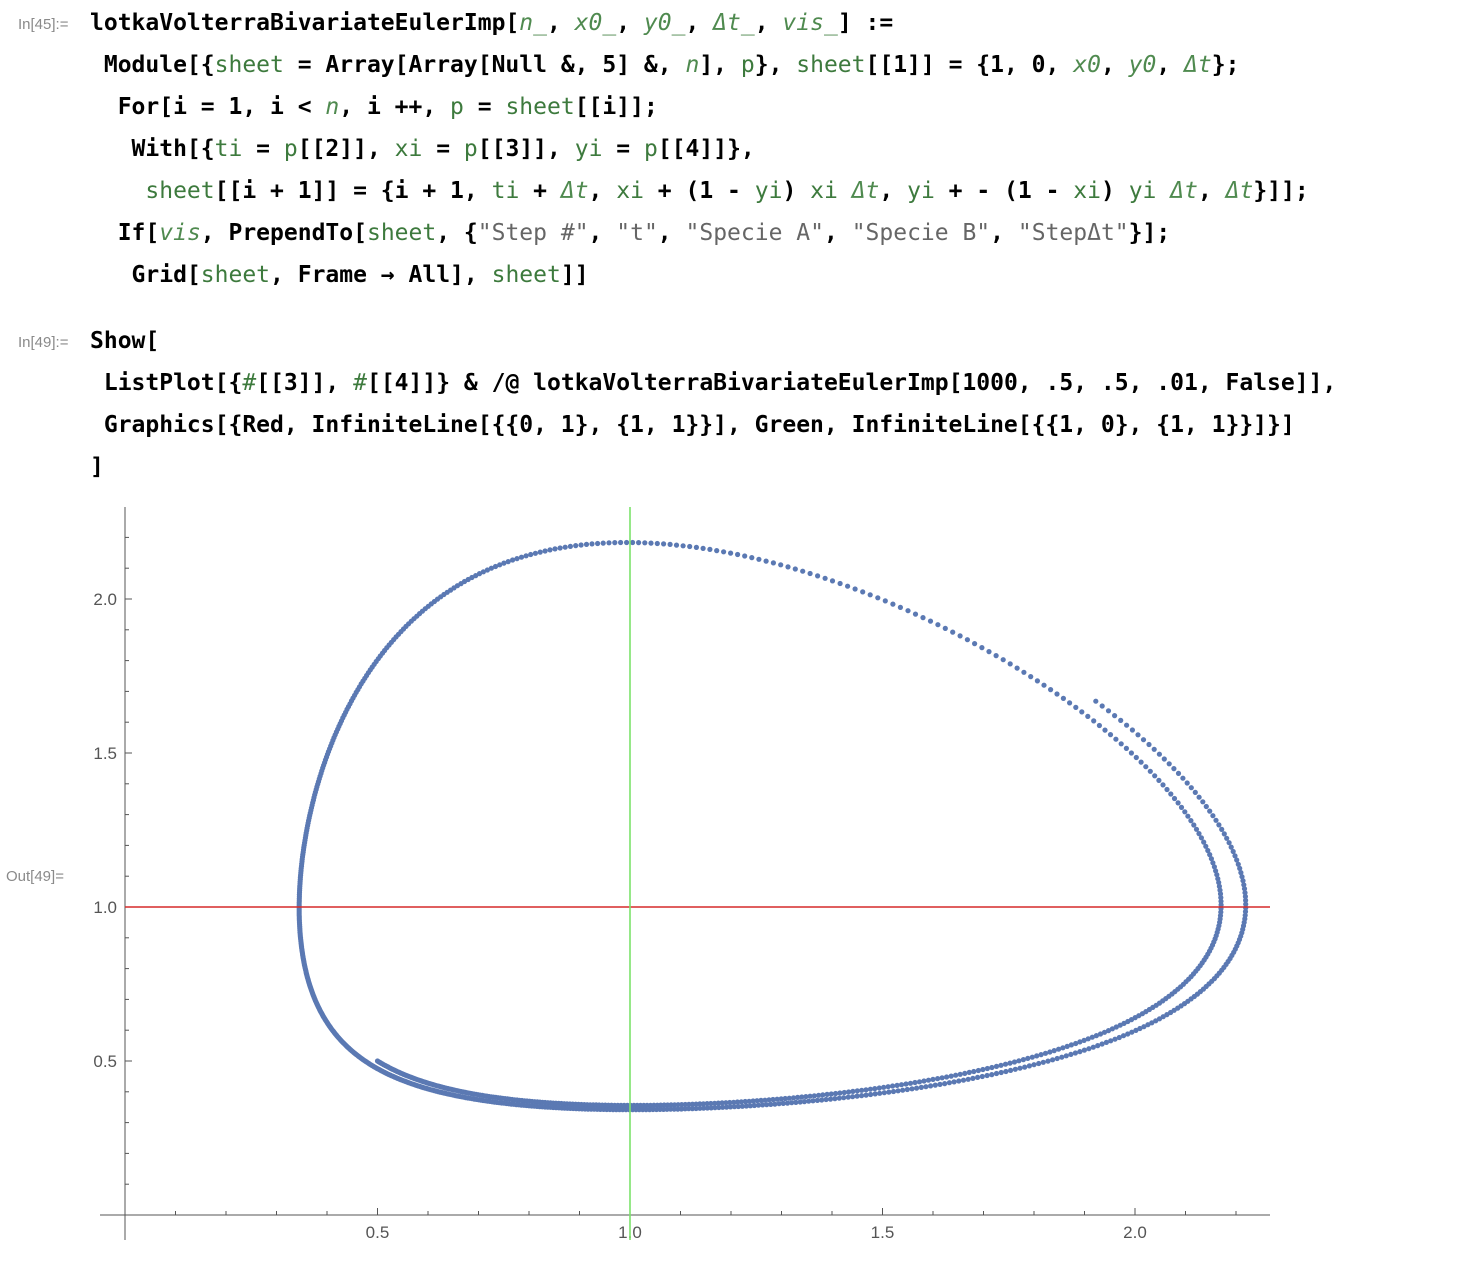 This screenshot has width=1472, height=1264. I want to click on code-token, so click(1163, 191).